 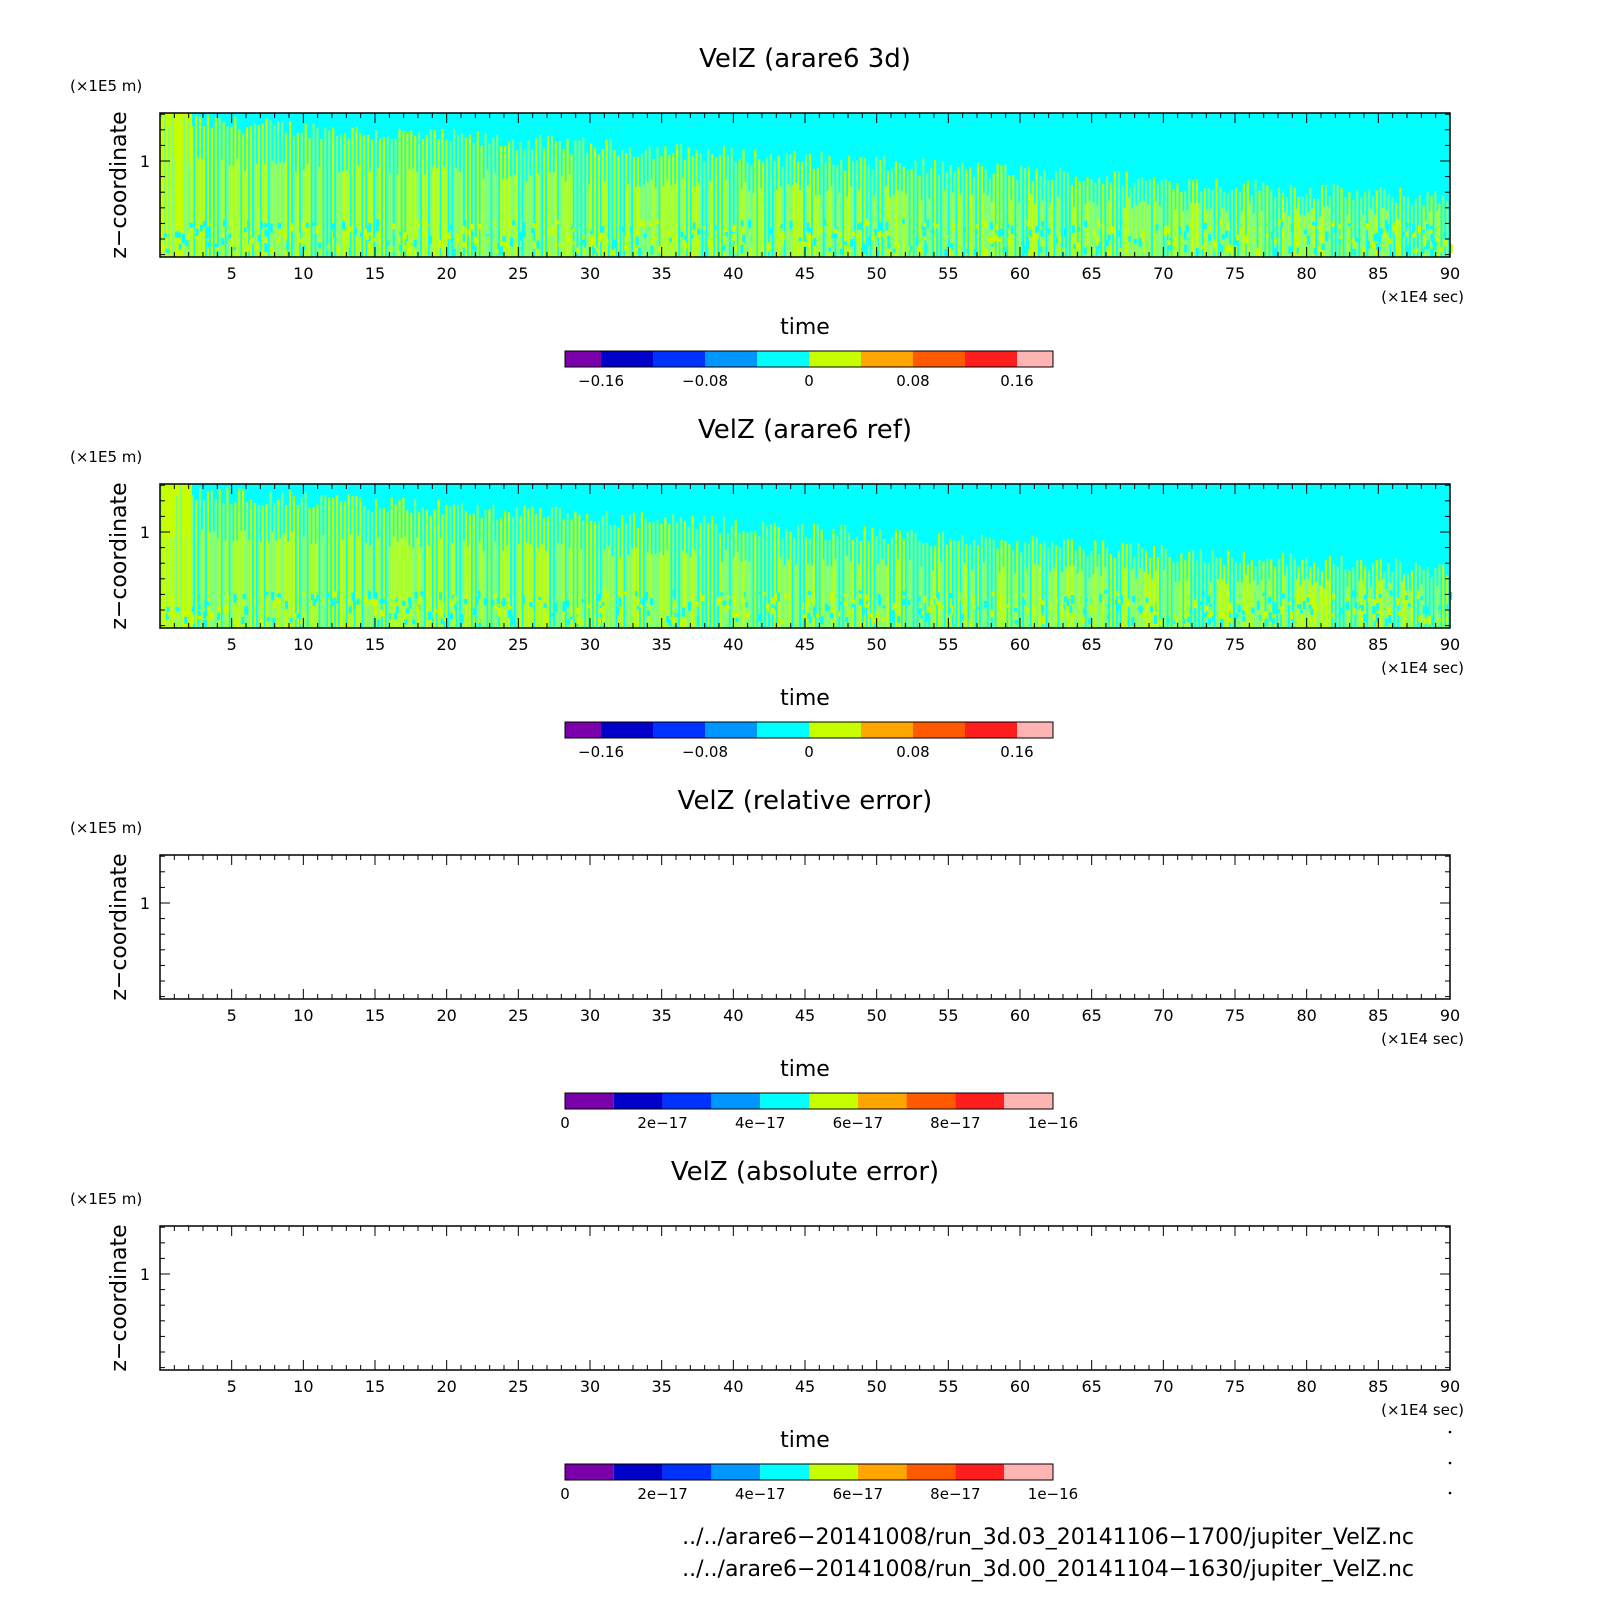 What do you see at coordinates (1020, 273) in the screenshot?
I see `x-tick-label: 60` at bounding box center [1020, 273].